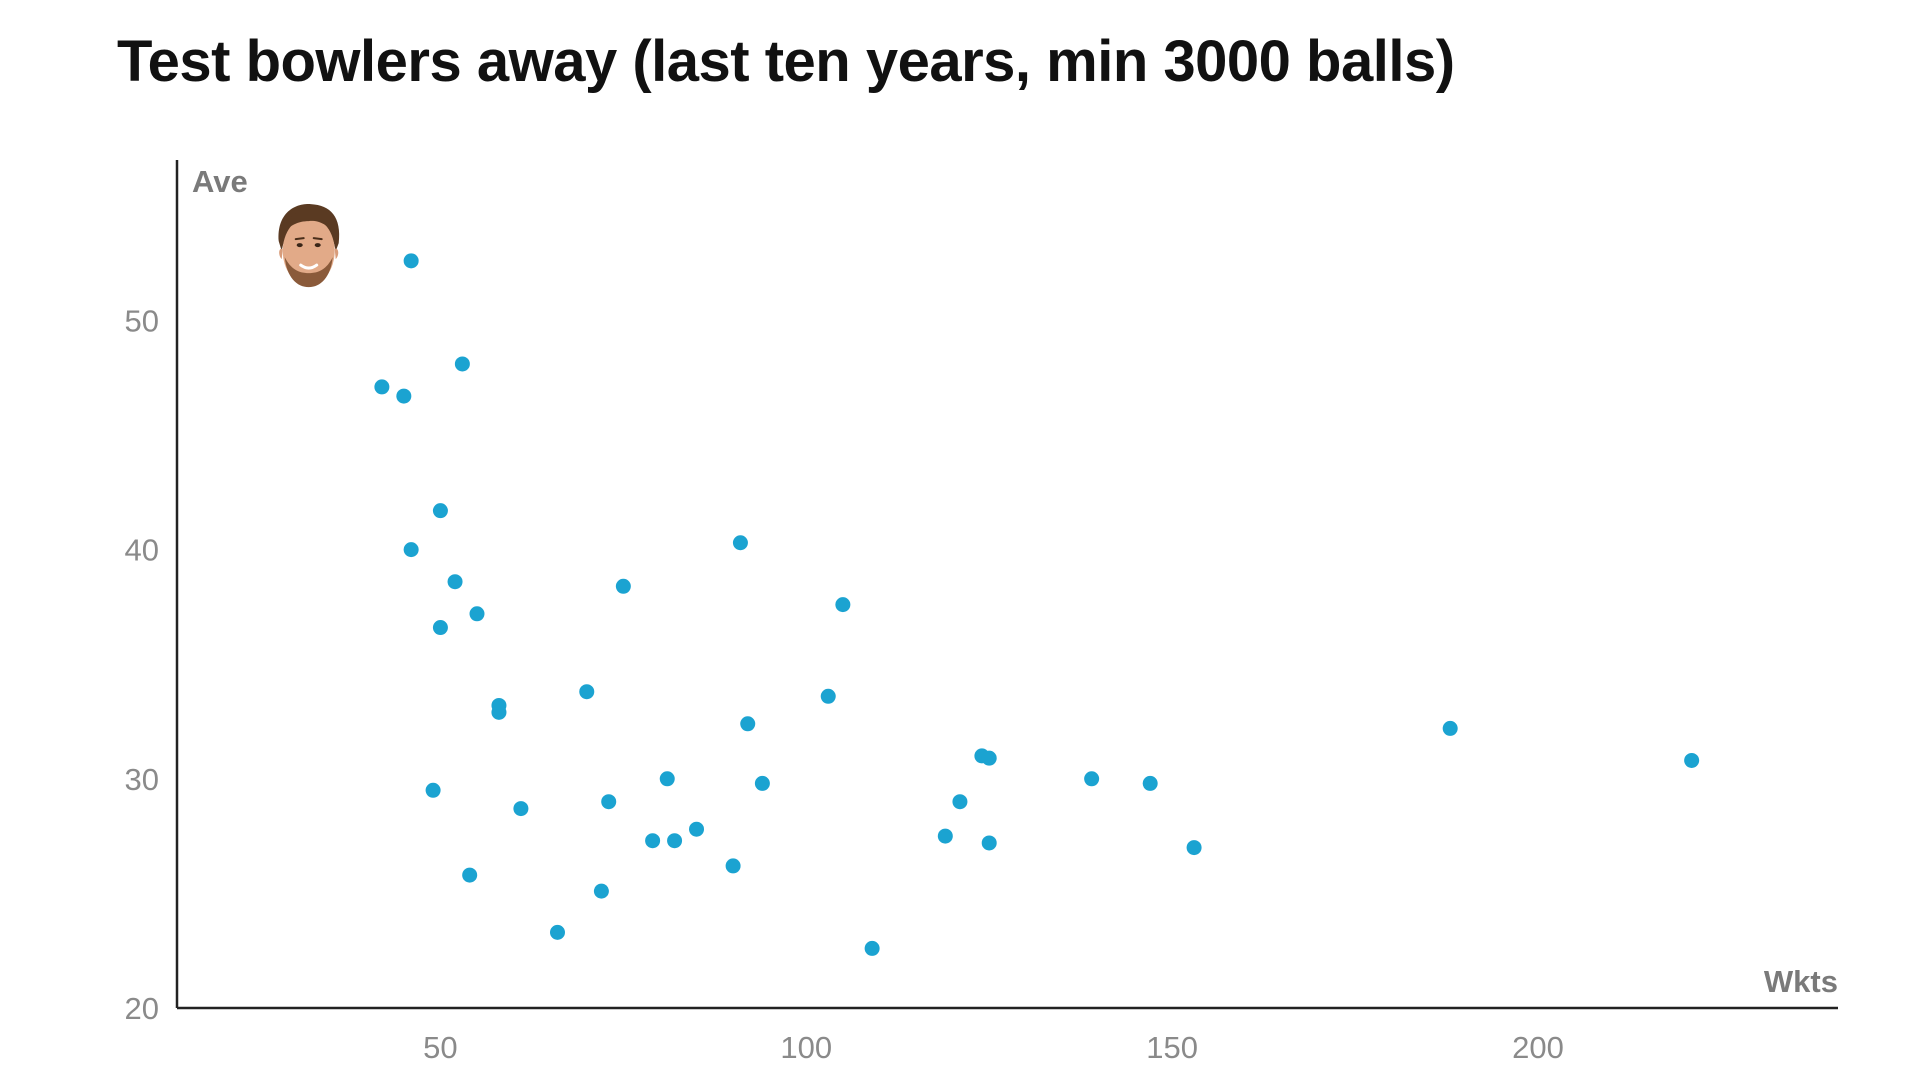 The image size is (1920, 1080). What do you see at coordinates (142, 320) in the screenshot?
I see `y-tick-label: 50` at bounding box center [142, 320].